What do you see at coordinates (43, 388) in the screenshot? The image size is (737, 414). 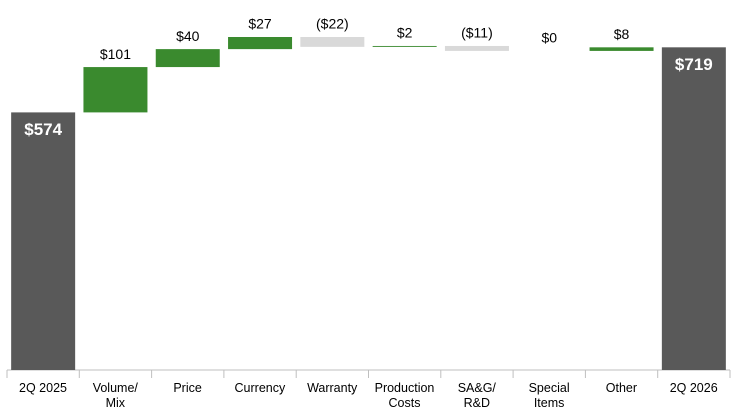 I see `x-tick-label: 2Q 2025` at bounding box center [43, 388].